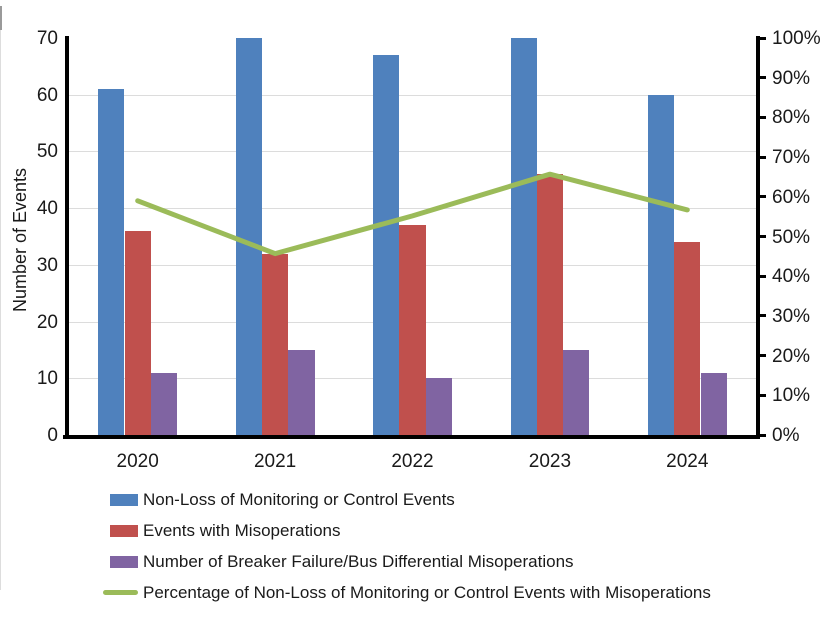 The height and width of the screenshot is (620, 826). What do you see at coordinates (1, 18) in the screenshot?
I see `left-edge-artifact-dark` at bounding box center [1, 18].